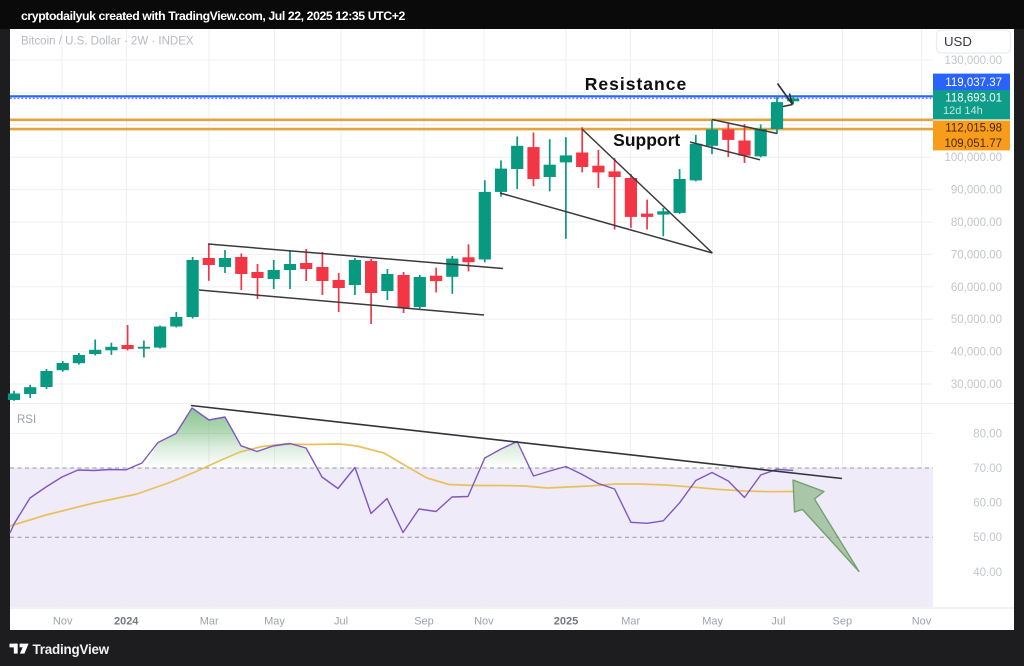 Image resolution: width=1024 pixels, height=666 pixels. I want to click on svg-text:Bitcoin / U.S. Dollar · 2W · I: Bitcoin / U.S. Dollar · 2W · INDEX, so click(107, 42).